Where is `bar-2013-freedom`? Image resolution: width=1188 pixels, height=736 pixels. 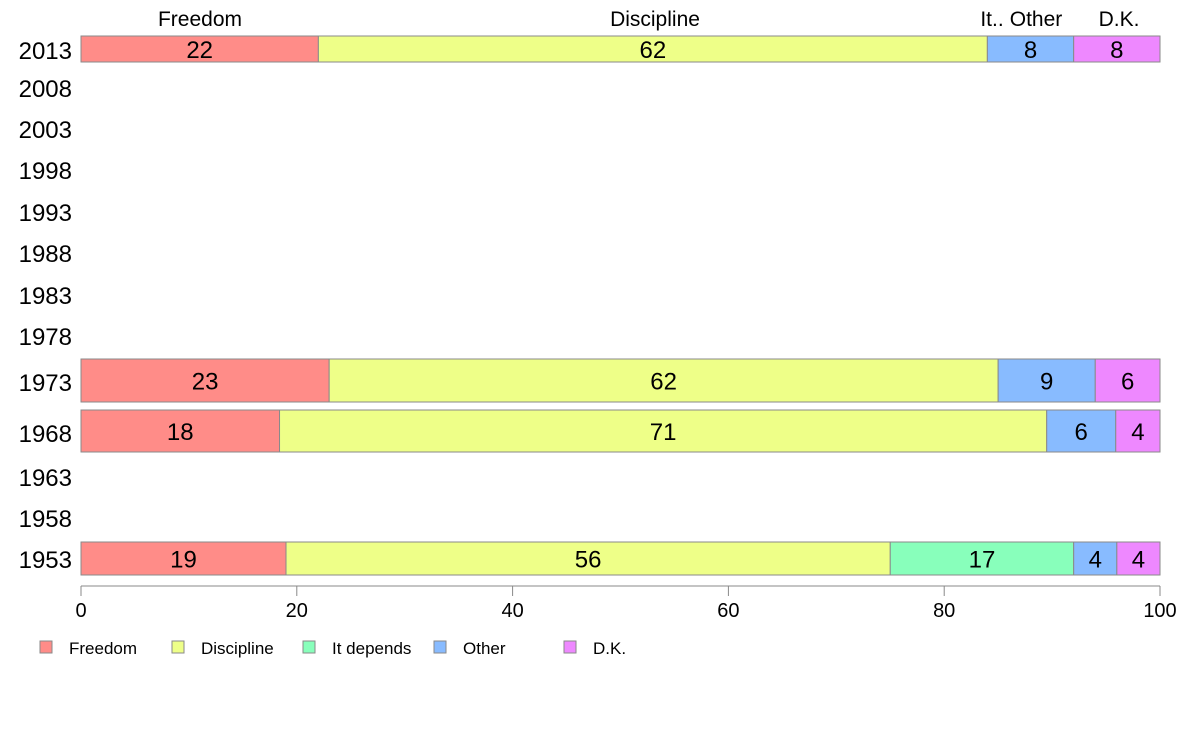
bar-2013-freedom is located at coordinates (199, 49).